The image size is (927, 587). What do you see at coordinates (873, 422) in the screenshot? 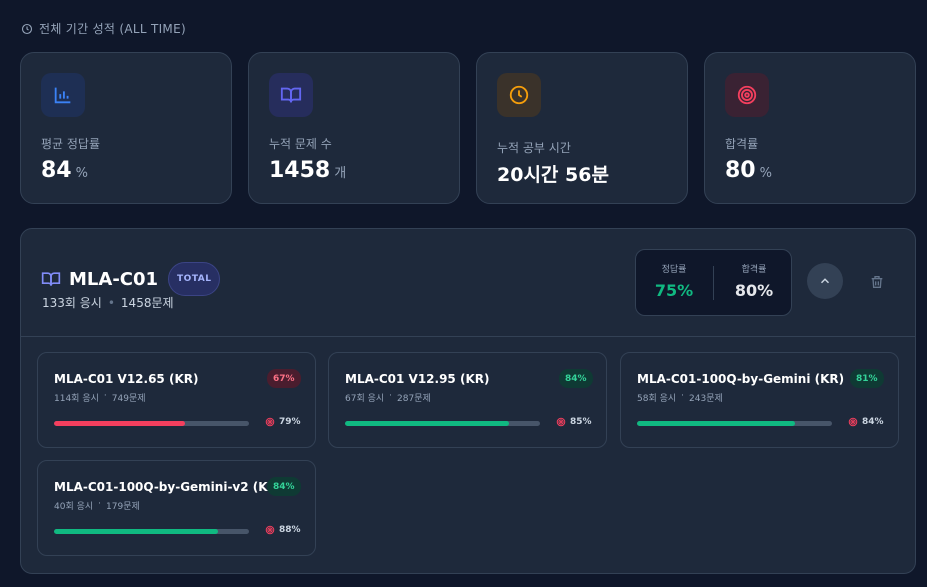
I see `pass-rate-value: 84%` at bounding box center [873, 422].